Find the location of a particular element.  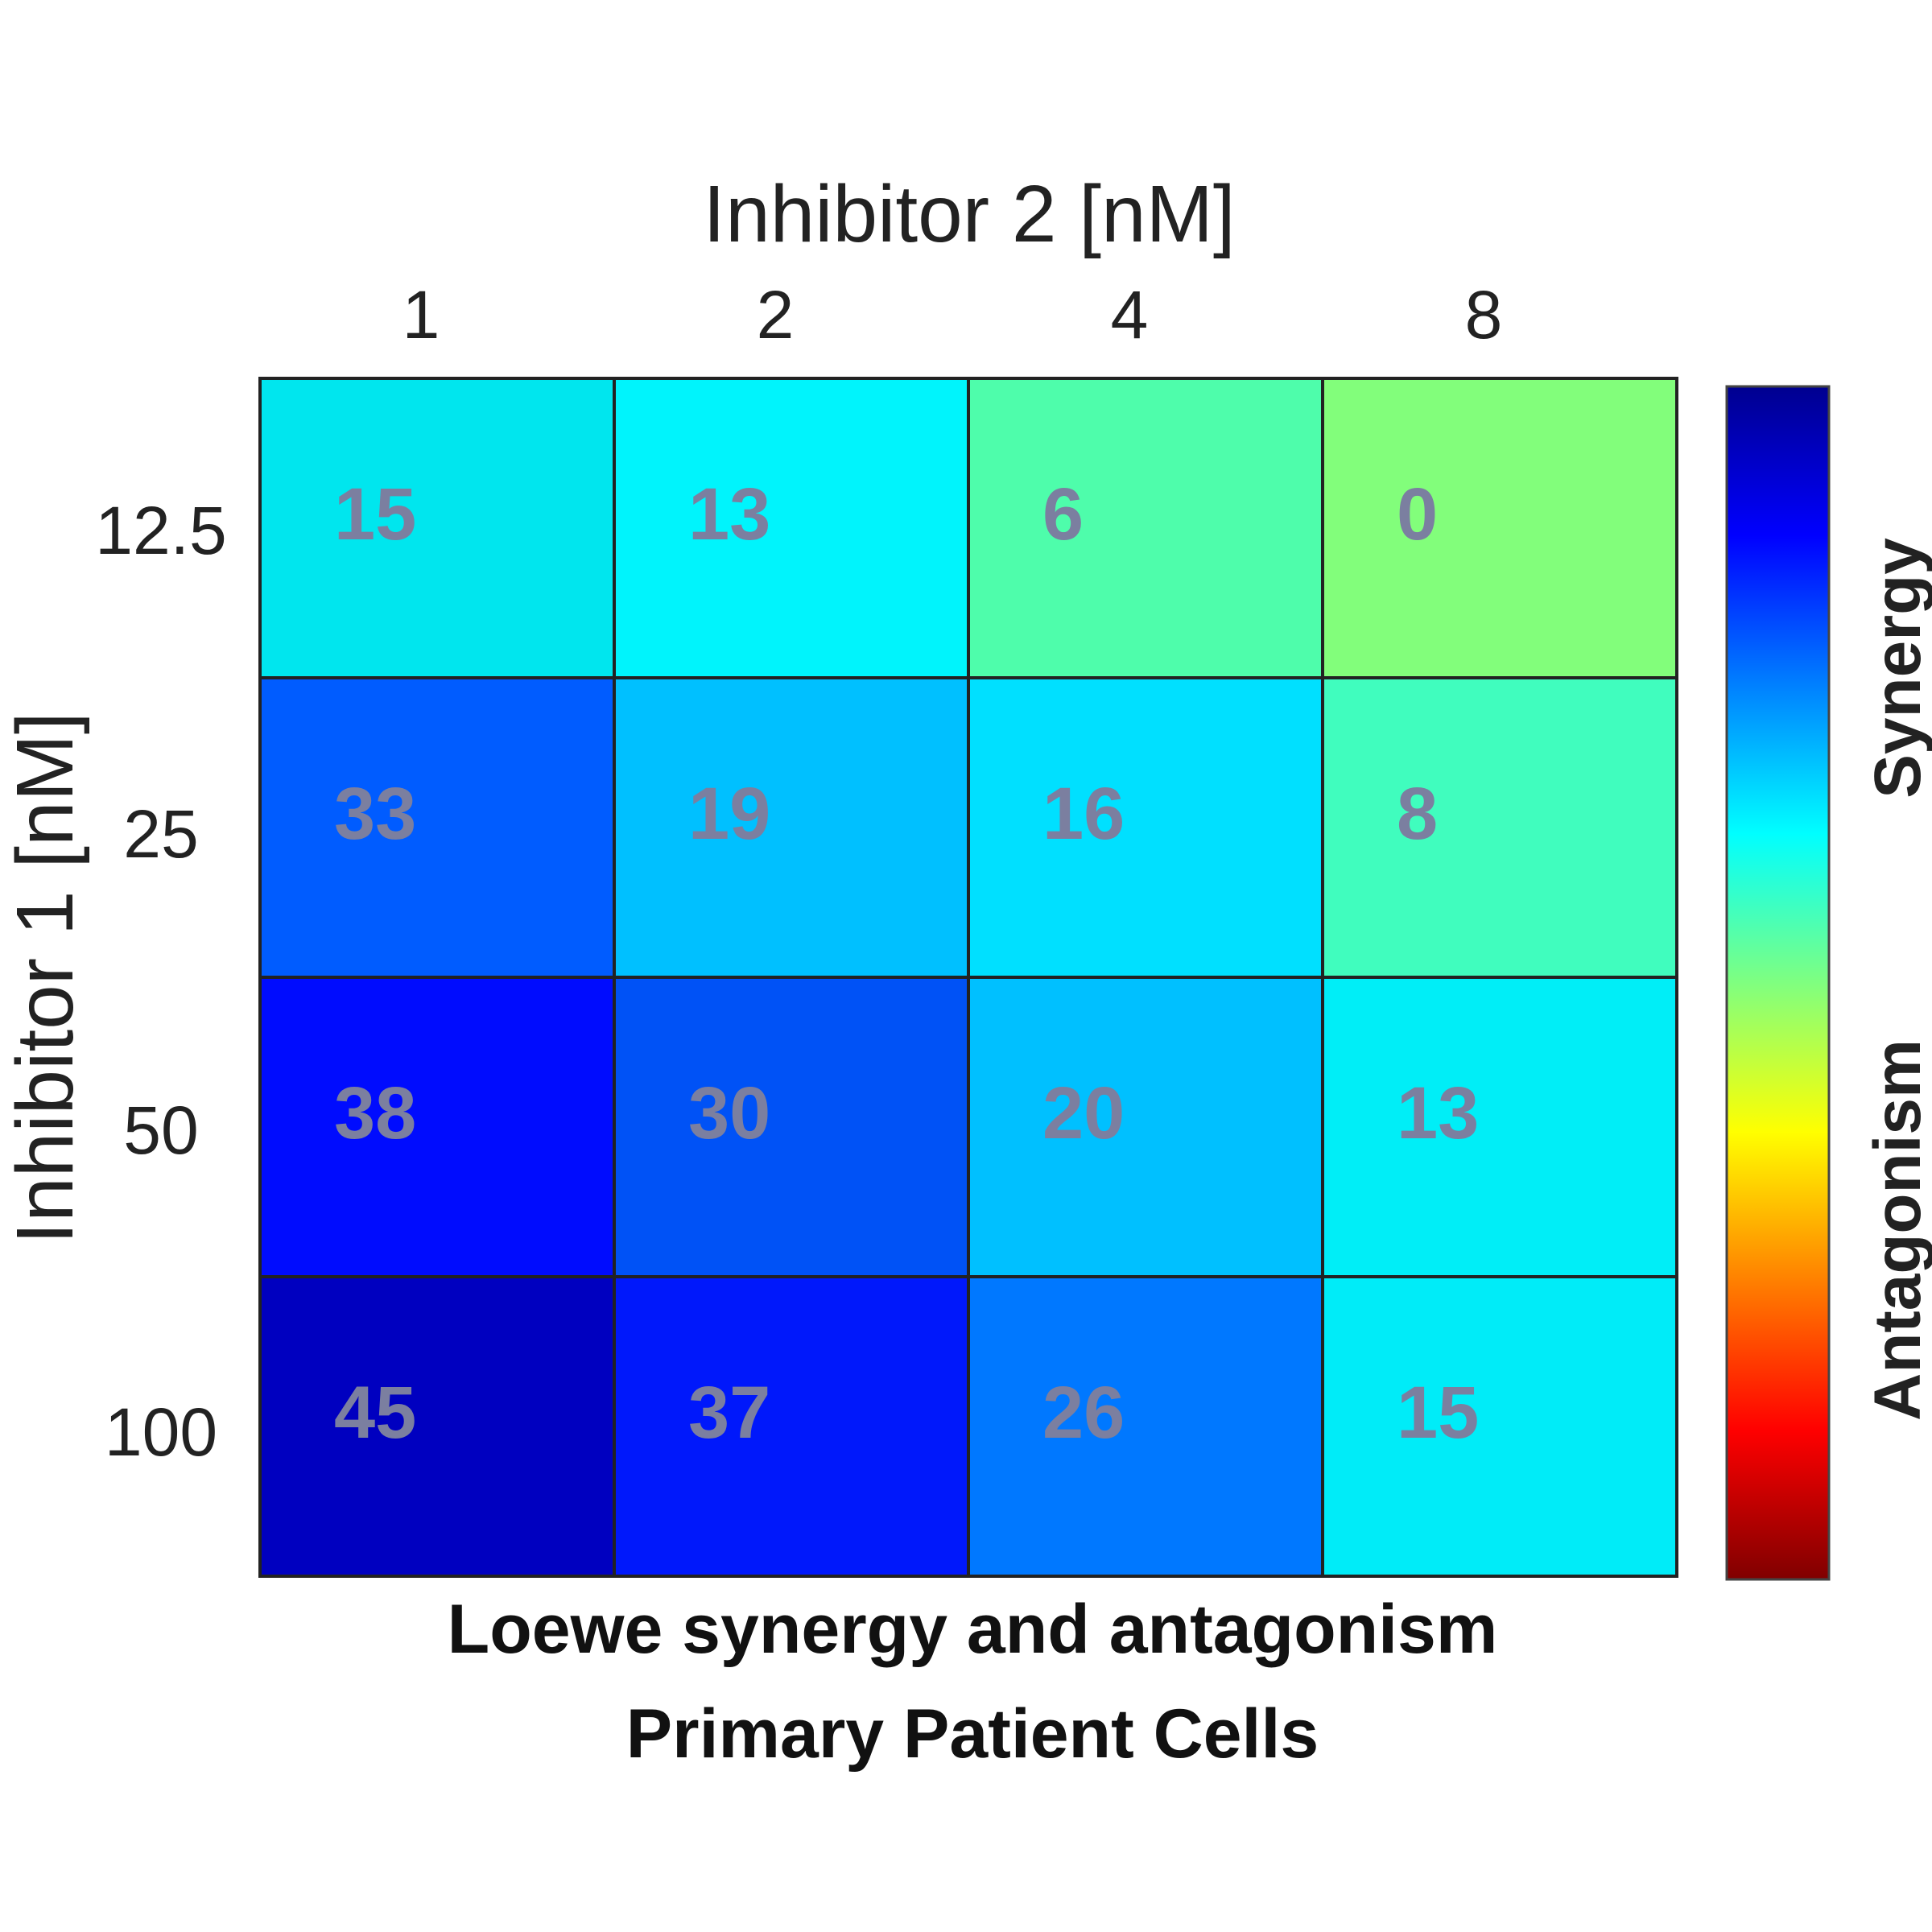

heatmap-cell-r0-c0 is located at coordinates (437, 528).